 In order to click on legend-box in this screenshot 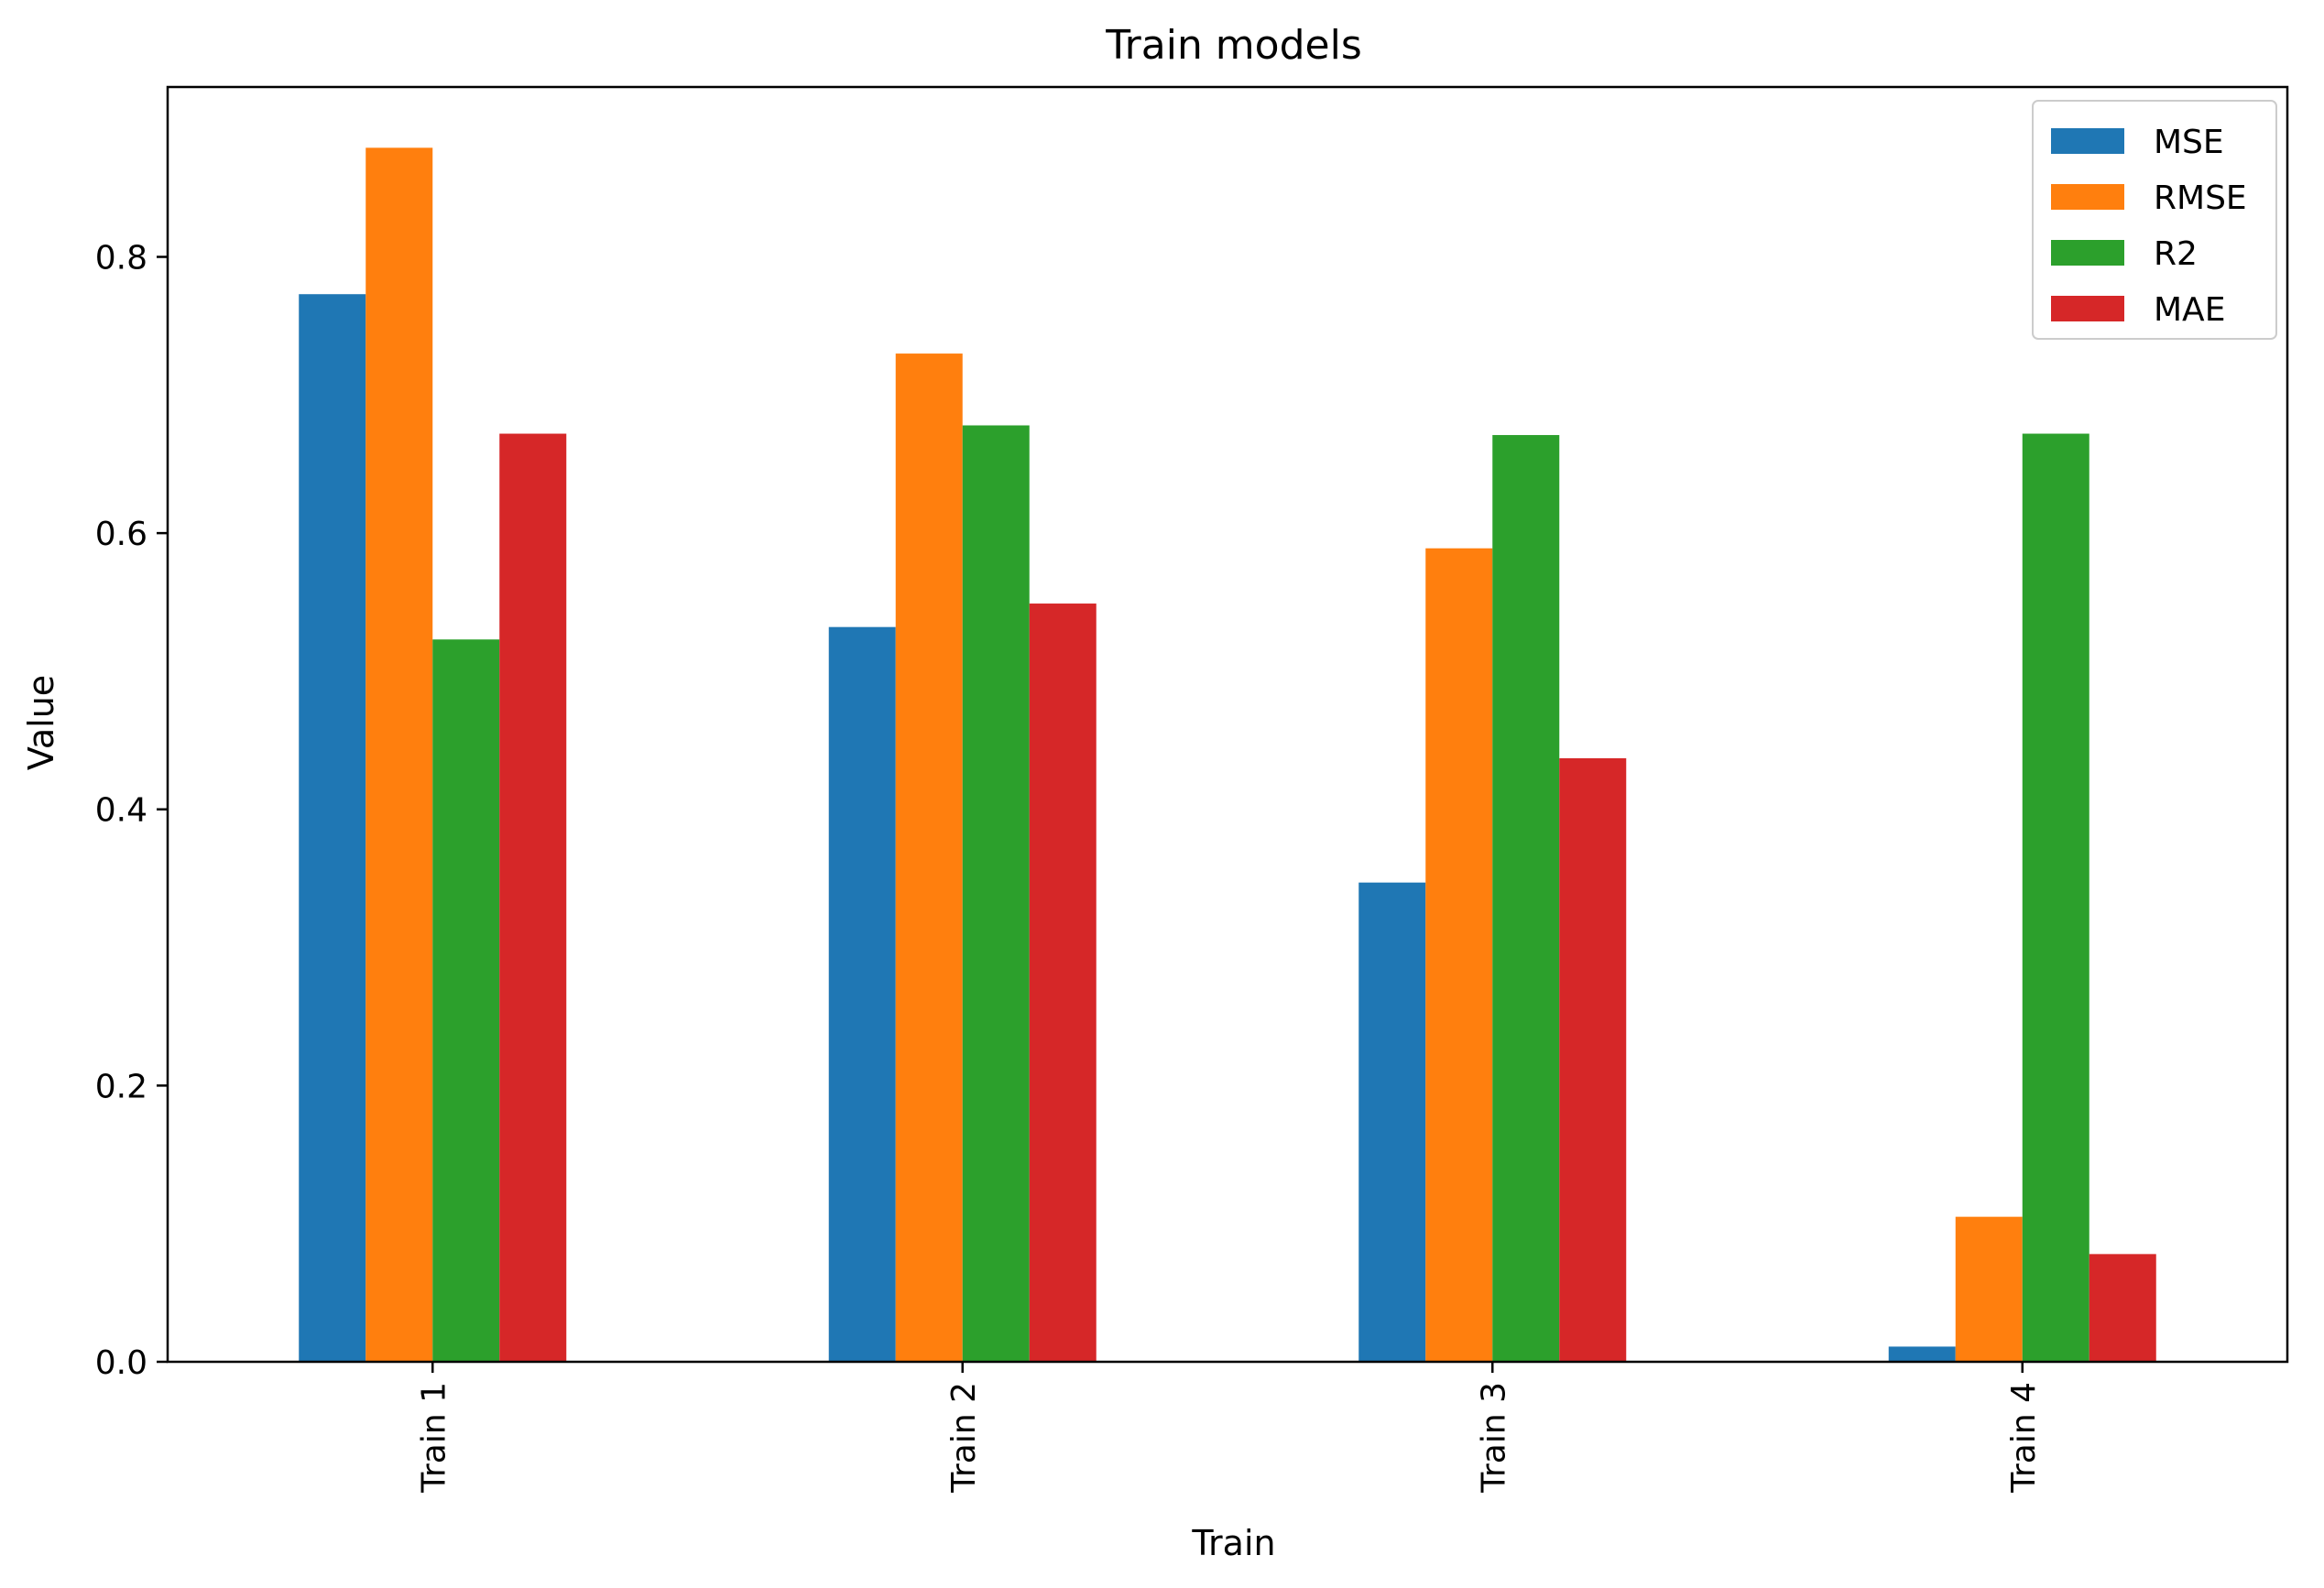, I will do `click(2154, 220)`.